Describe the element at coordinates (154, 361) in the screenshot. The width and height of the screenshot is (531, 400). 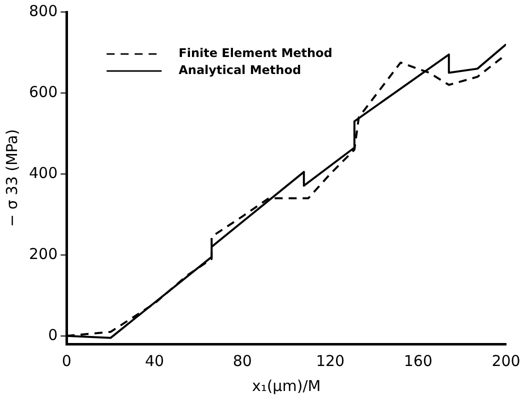
I see `x-tick-label: 40` at that location.